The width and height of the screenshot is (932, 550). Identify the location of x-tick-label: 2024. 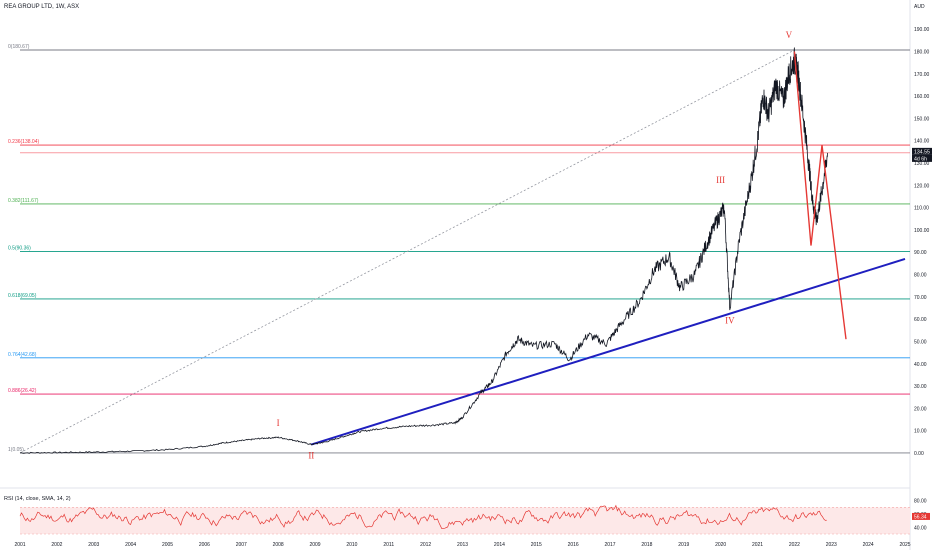
(868, 545).